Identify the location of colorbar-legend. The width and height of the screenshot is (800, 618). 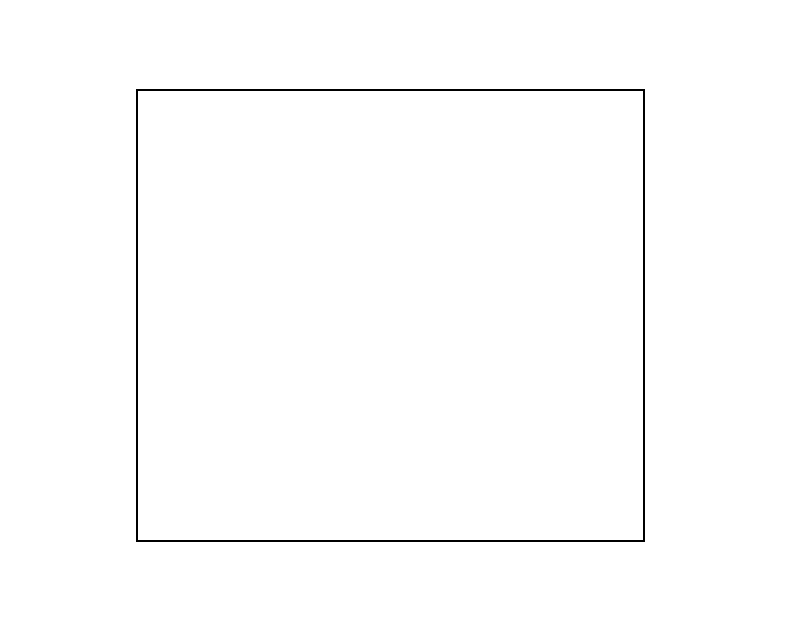
(228, 52).